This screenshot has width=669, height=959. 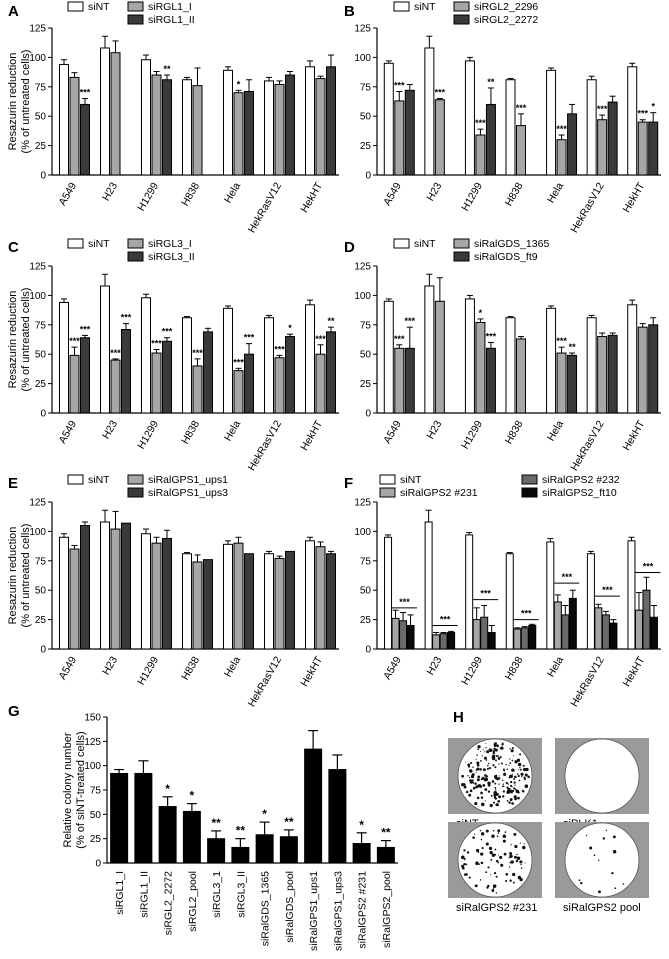 I want to click on y-tick-label: 0, so click(x=98, y=864).